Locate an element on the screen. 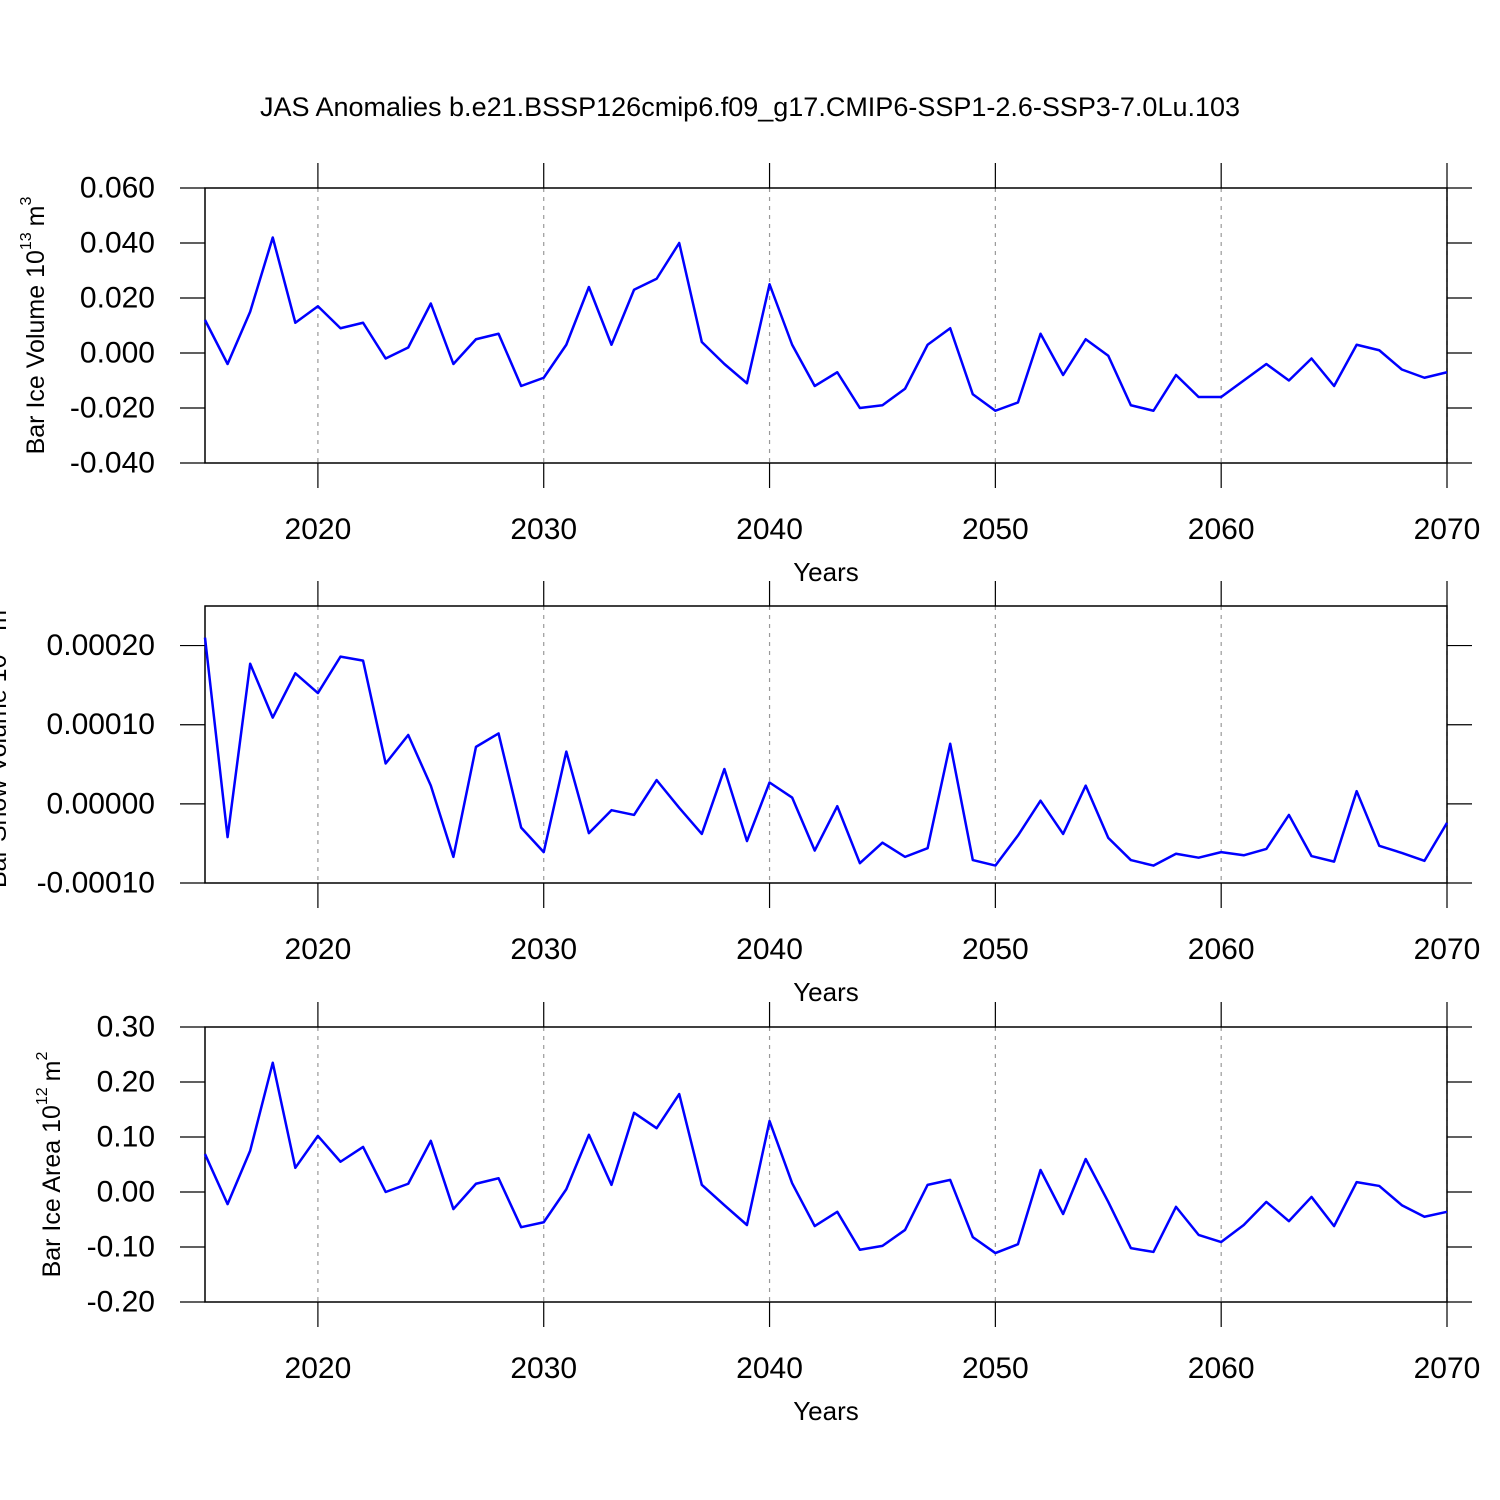 Image resolution: width=1500 pixels, height=1500 pixels. y-tick-label: -0.00010 is located at coordinates (96, 883).